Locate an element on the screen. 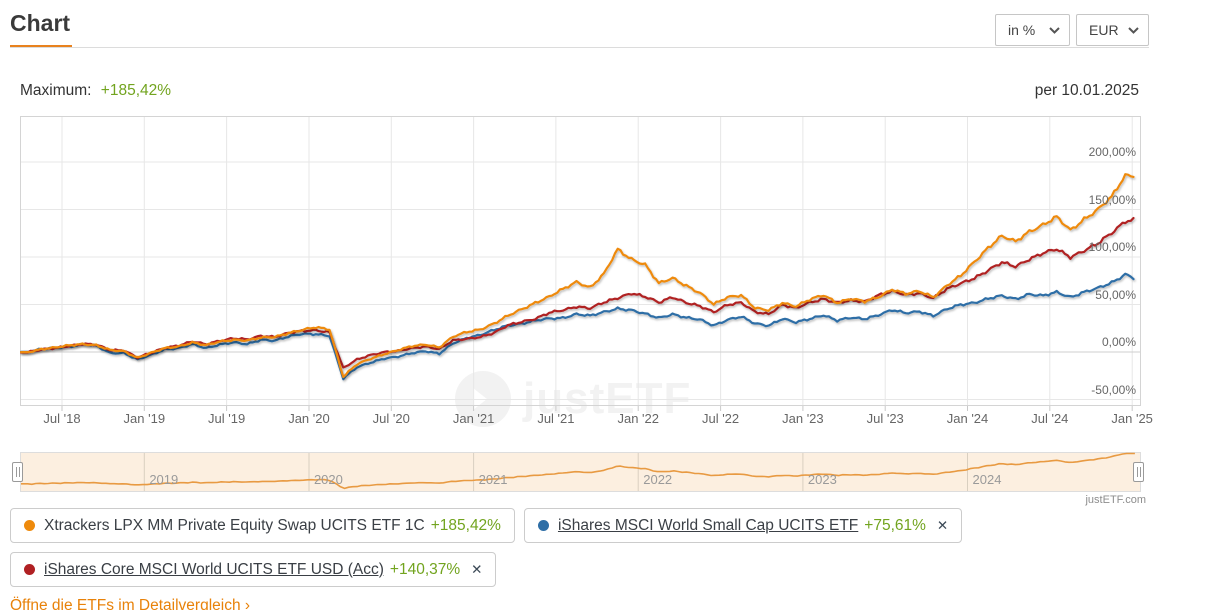  source-attribution: justETF.com is located at coordinates (1115, 500).